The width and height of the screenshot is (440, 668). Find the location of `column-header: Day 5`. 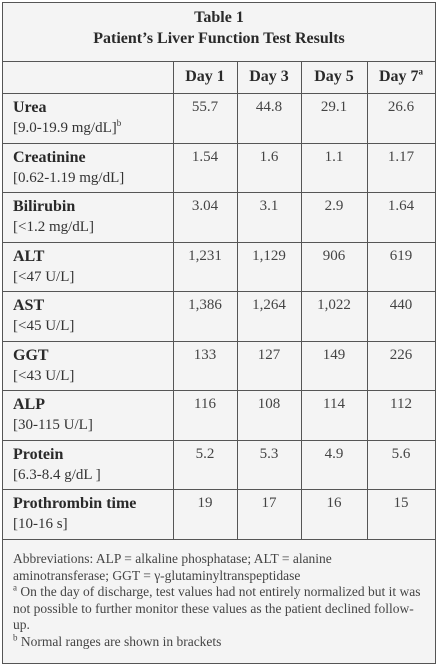

column-header: Day 5 is located at coordinates (334, 77).